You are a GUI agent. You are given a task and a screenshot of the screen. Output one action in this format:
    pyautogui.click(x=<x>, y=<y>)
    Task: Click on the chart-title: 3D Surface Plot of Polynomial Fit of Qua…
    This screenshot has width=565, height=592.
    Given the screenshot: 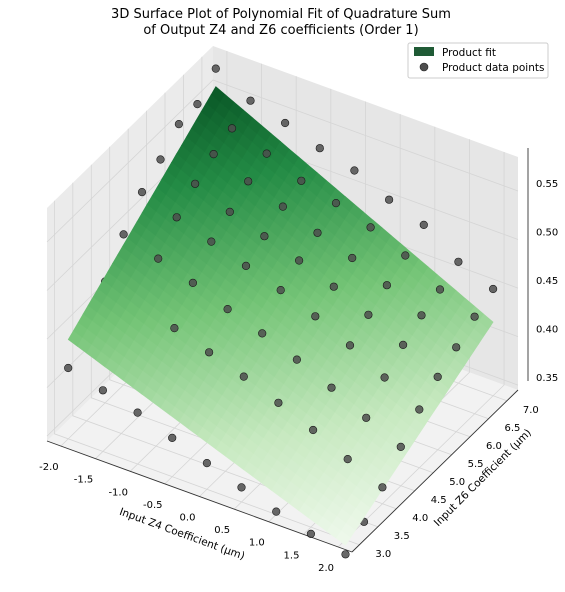 What is the action you would take?
    pyautogui.click(x=281, y=22)
    